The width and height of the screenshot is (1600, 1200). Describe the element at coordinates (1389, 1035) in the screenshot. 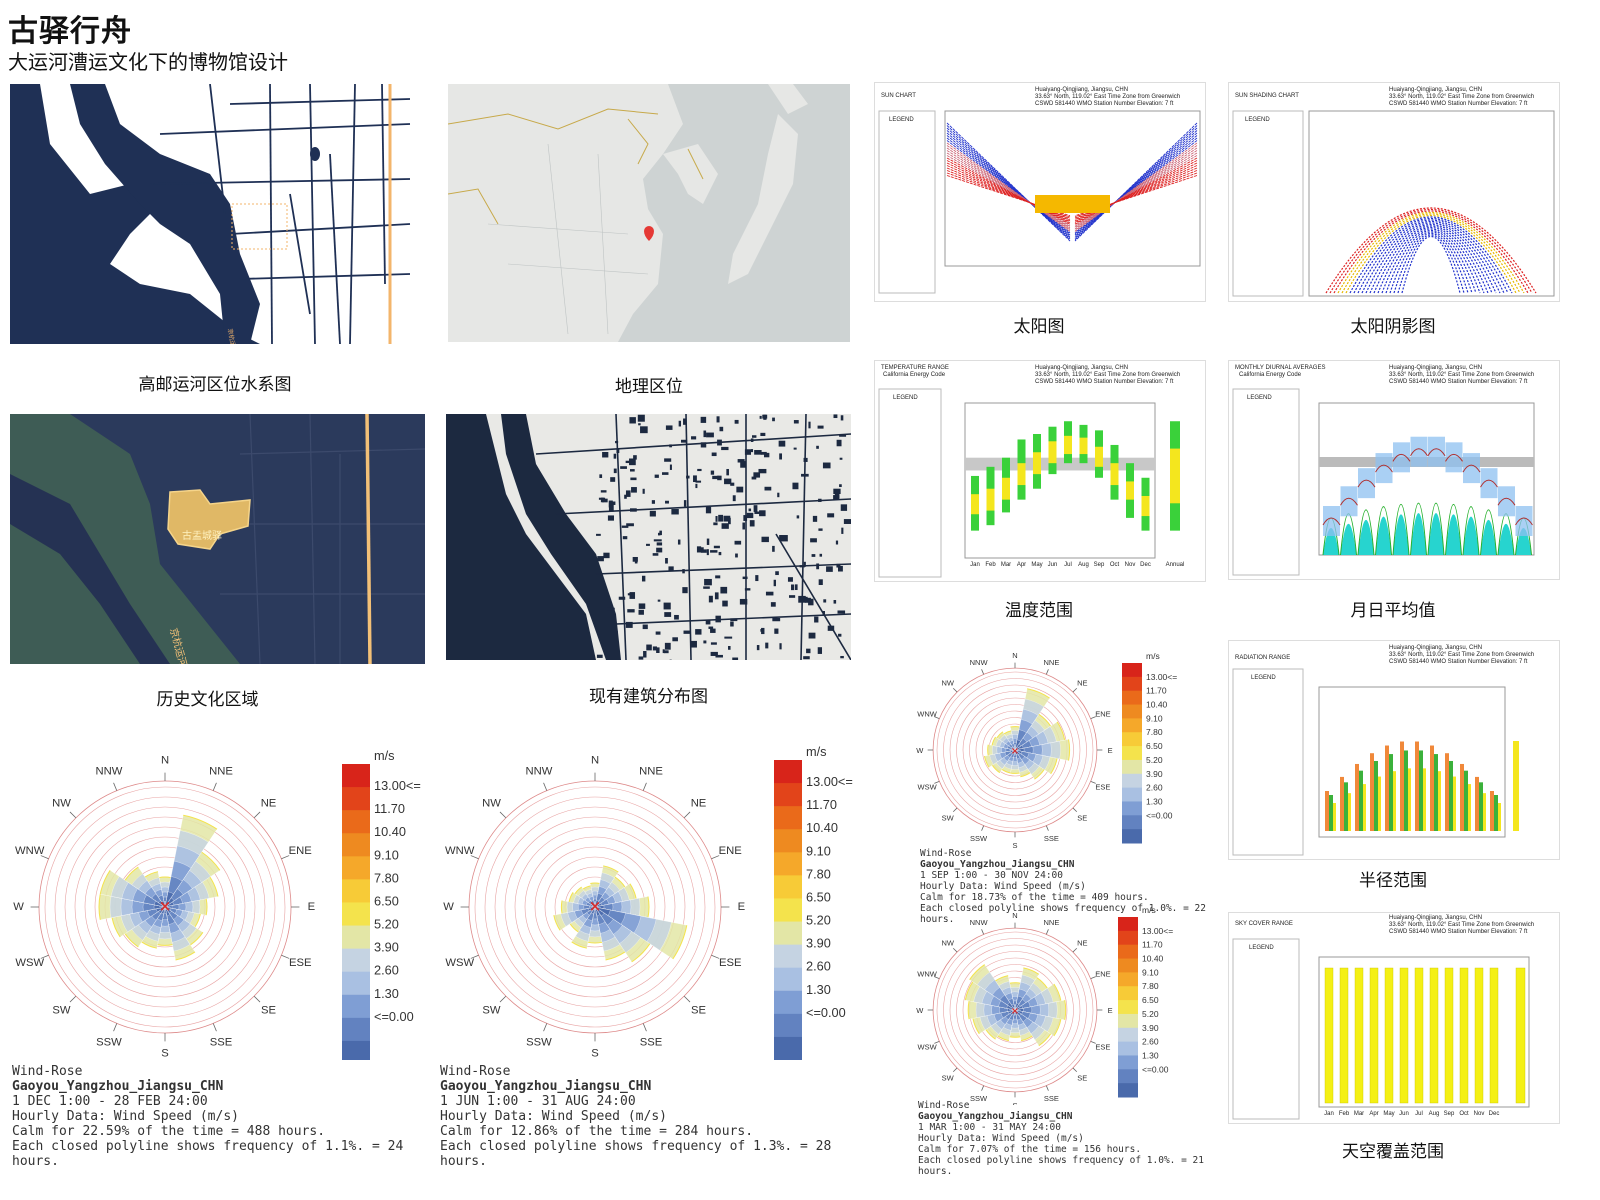

I see `sky-bar` at that location.